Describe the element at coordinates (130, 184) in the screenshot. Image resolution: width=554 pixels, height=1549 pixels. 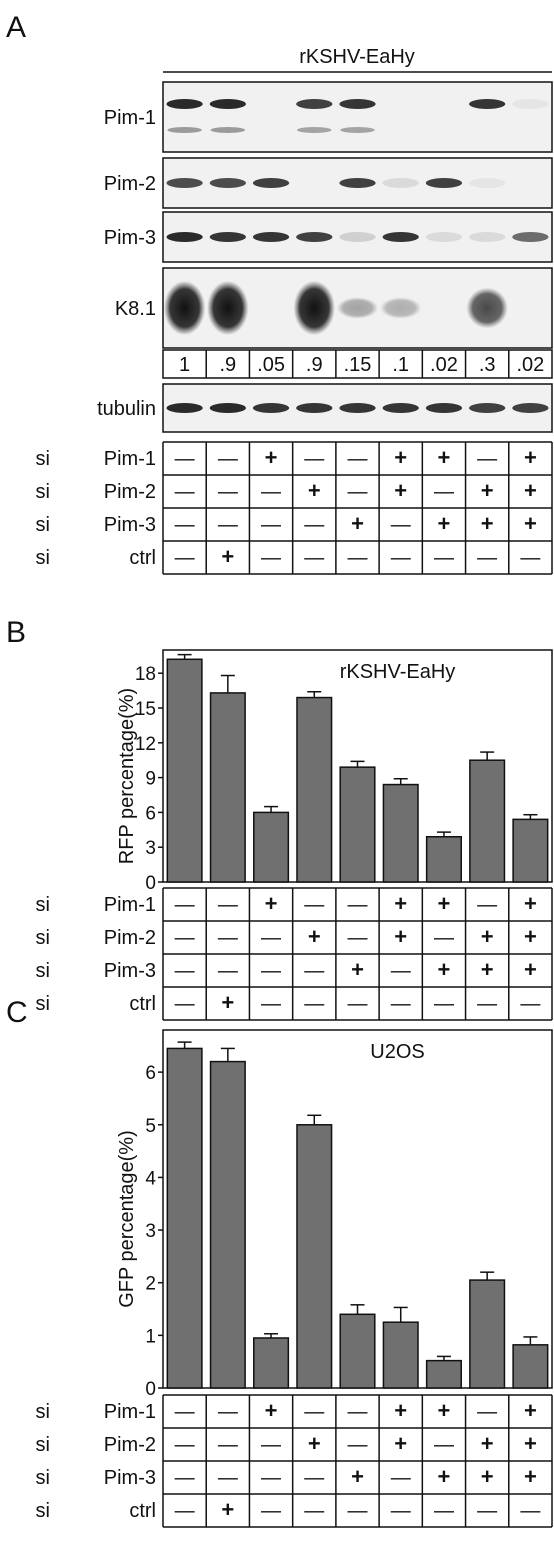
I see `blot-label: Pim-2` at that location.